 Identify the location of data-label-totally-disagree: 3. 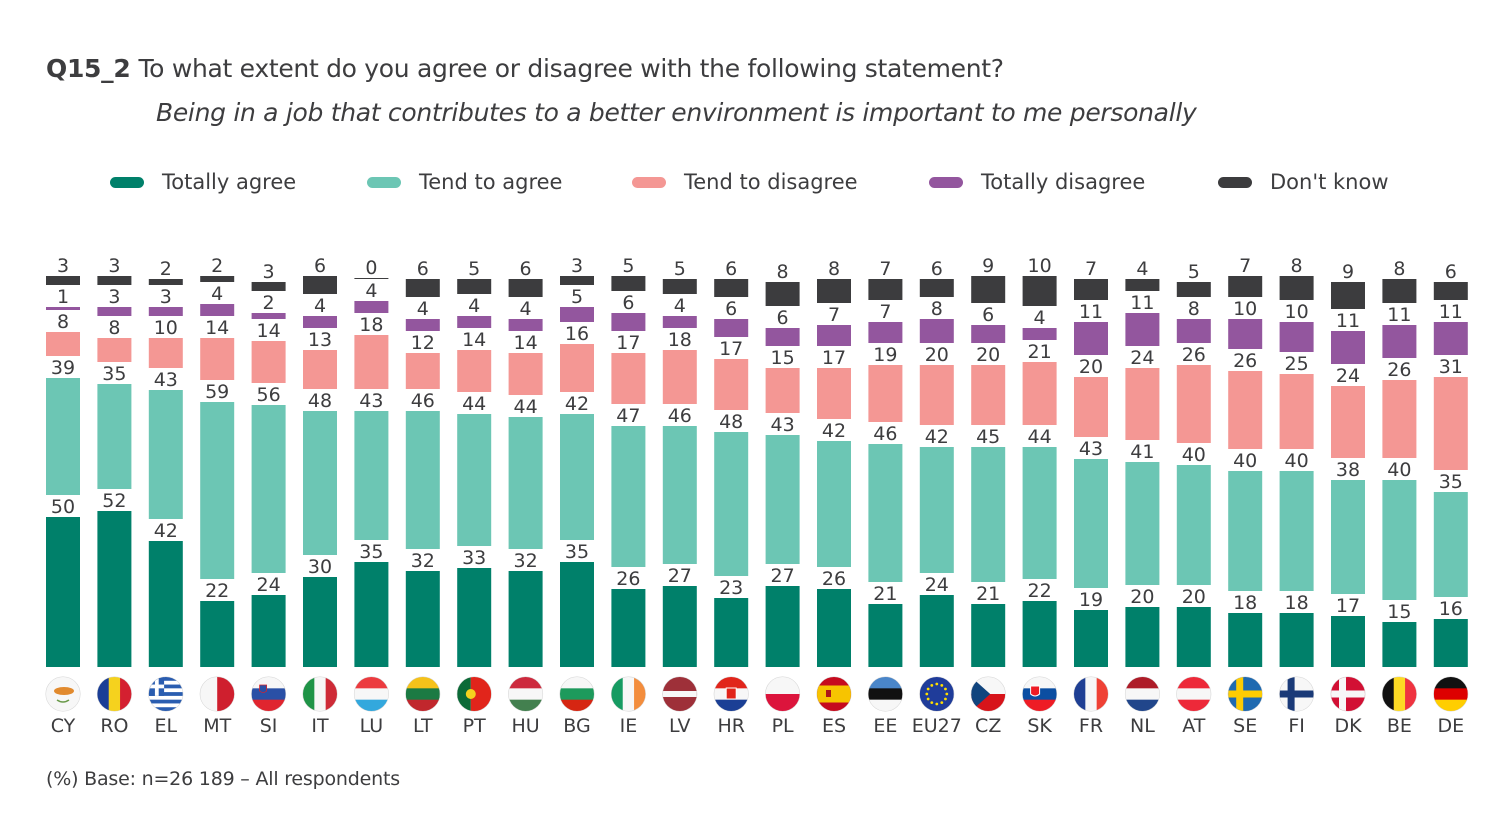
(114, 297).